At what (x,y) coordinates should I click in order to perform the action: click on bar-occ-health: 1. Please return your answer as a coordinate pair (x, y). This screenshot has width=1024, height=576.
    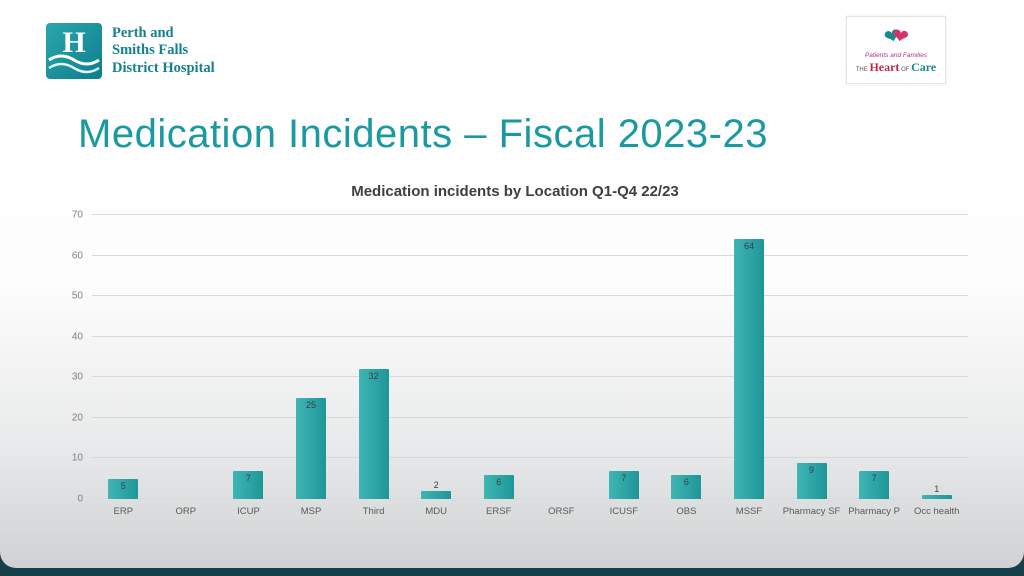
    Looking at the image, I should click on (936, 491).